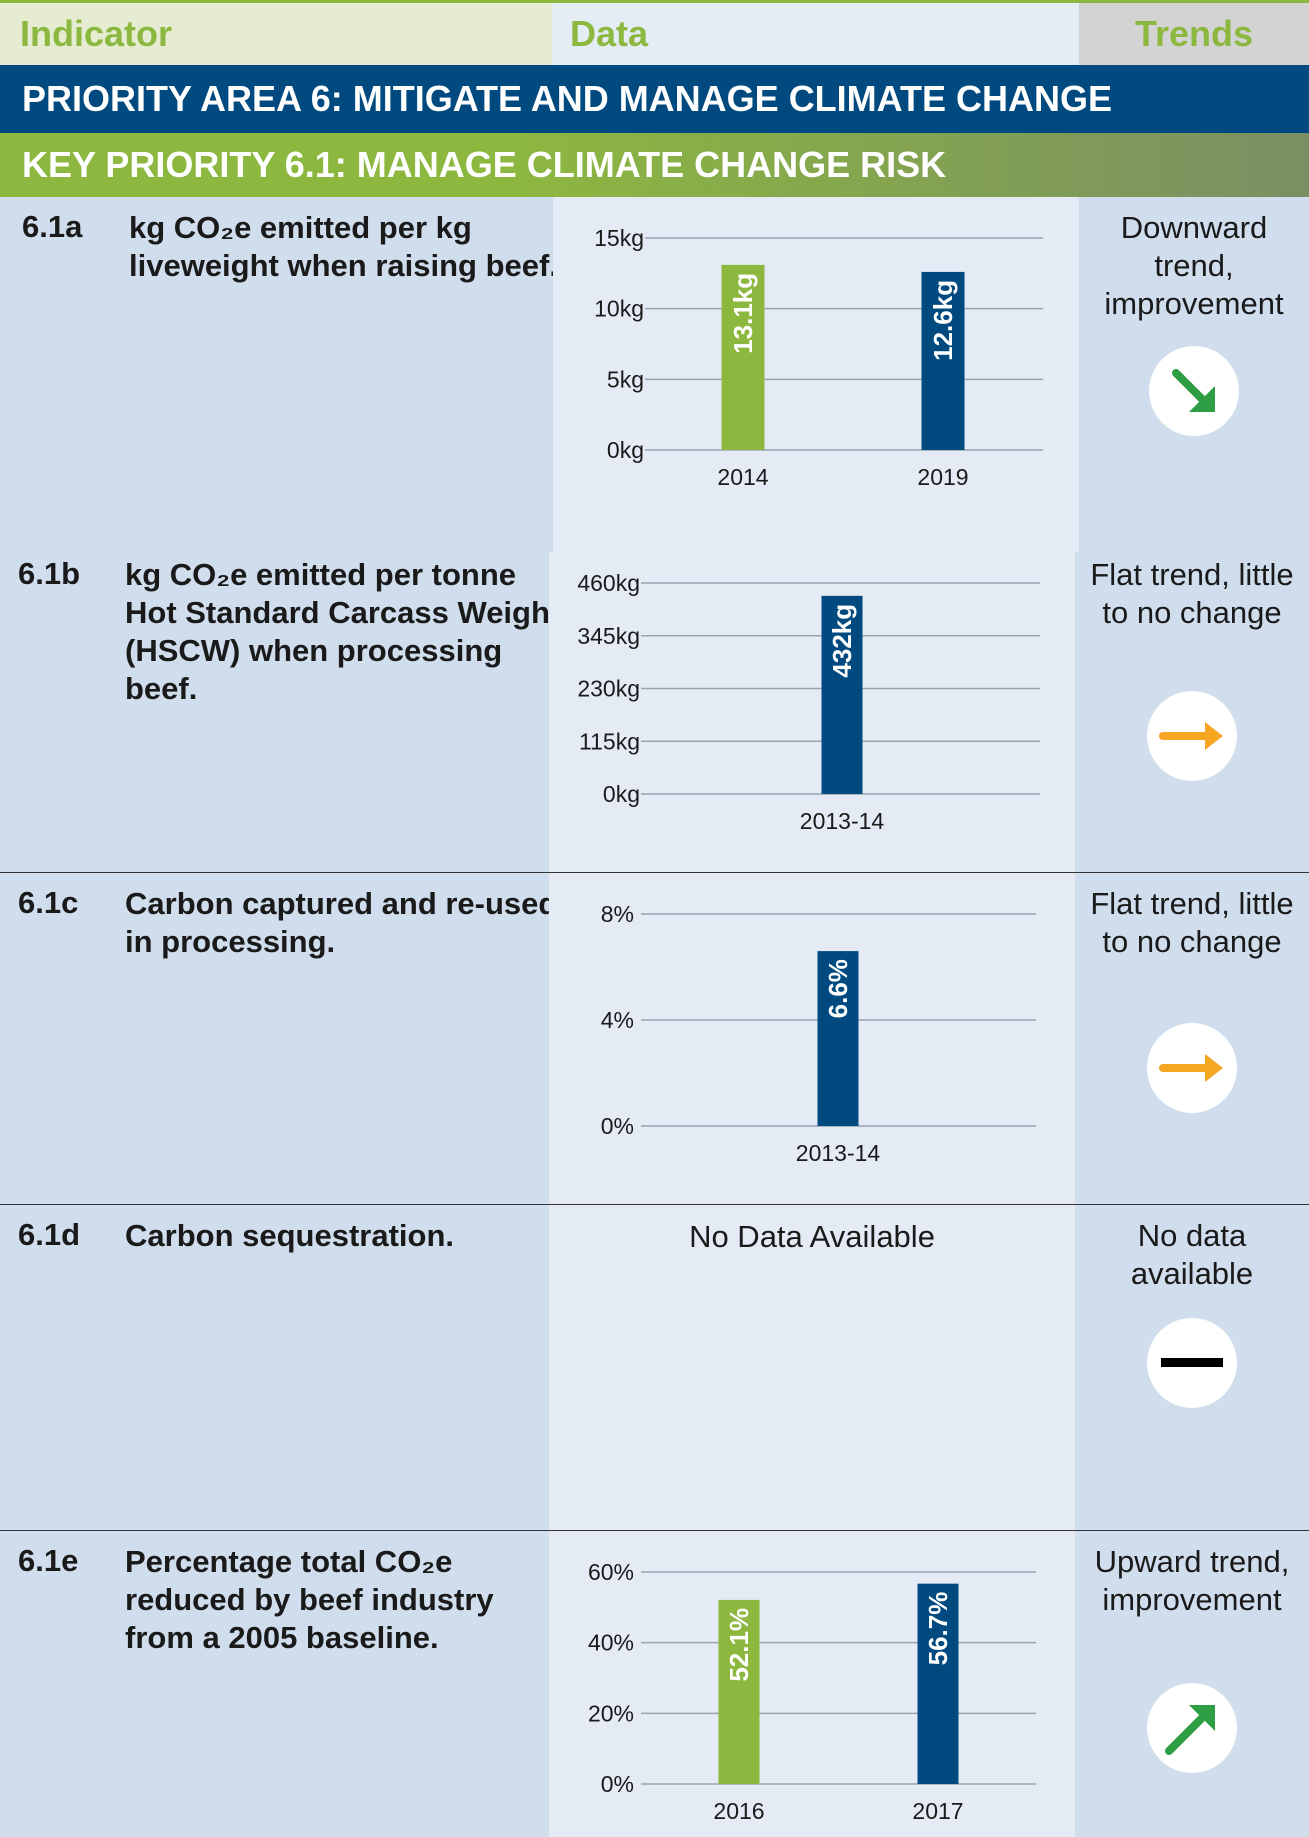 The height and width of the screenshot is (1837, 1309). I want to click on data-cell: 15kg 10kg 5kg 0kg 13.1kg 2014 12.6kg 2019, so click(816, 374).